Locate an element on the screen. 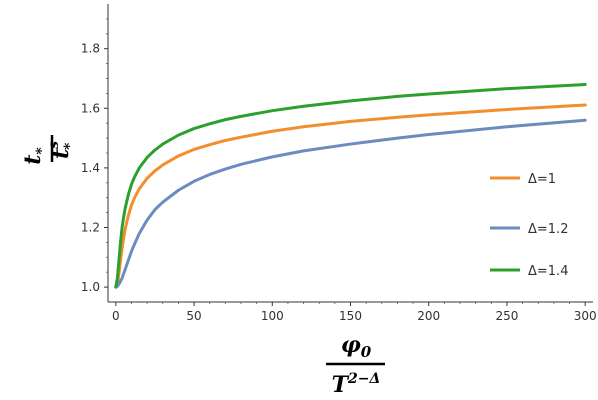 Image resolution: width=598 pixels, height=400 pixels. svg-text: T2−Δ is located at coordinates (356, 384).